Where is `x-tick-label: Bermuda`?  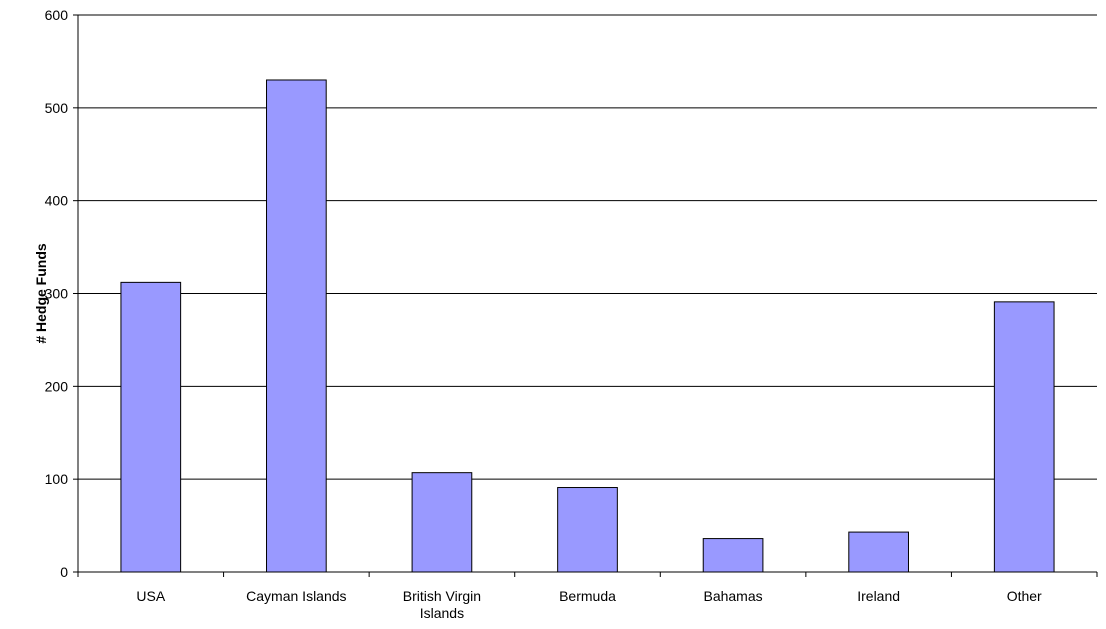
x-tick-label: Bermuda is located at coordinates (587, 596).